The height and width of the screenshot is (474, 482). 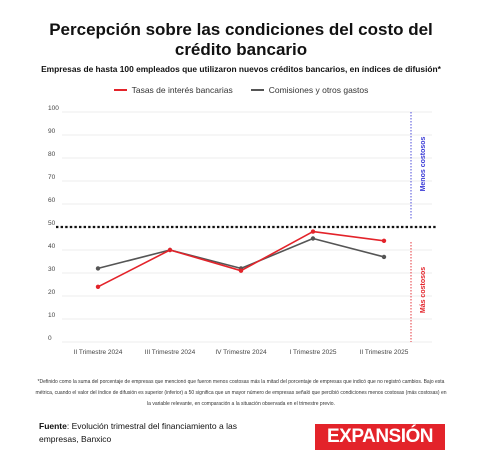 I want to click on legend-label-tasas: Tasas de interés bancarias, so click(x=182, y=90).